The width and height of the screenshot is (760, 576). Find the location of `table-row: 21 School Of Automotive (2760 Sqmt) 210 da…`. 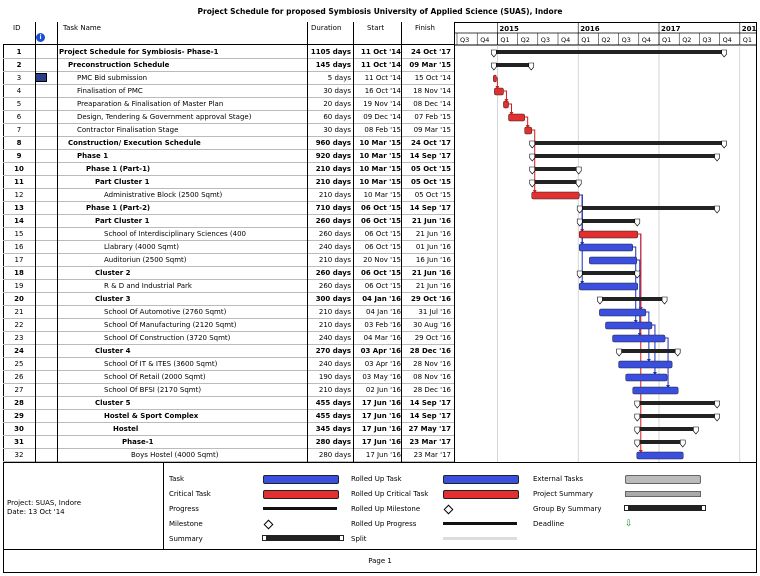

table-row: 21 School Of Automotive (2760 Sqmt) 210 da… is located at coordinates (229, 312).